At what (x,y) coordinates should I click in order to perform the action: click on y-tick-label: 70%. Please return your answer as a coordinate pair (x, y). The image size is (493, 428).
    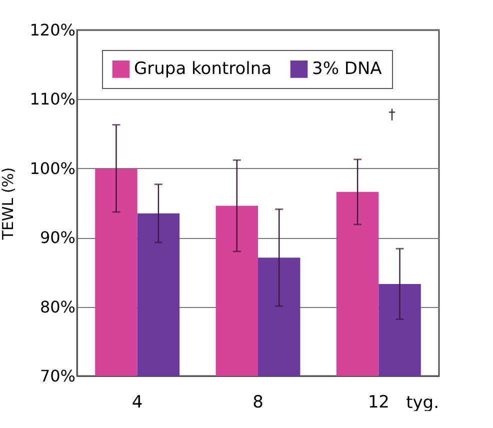
    Looking at the image, I should click on (58, 376).